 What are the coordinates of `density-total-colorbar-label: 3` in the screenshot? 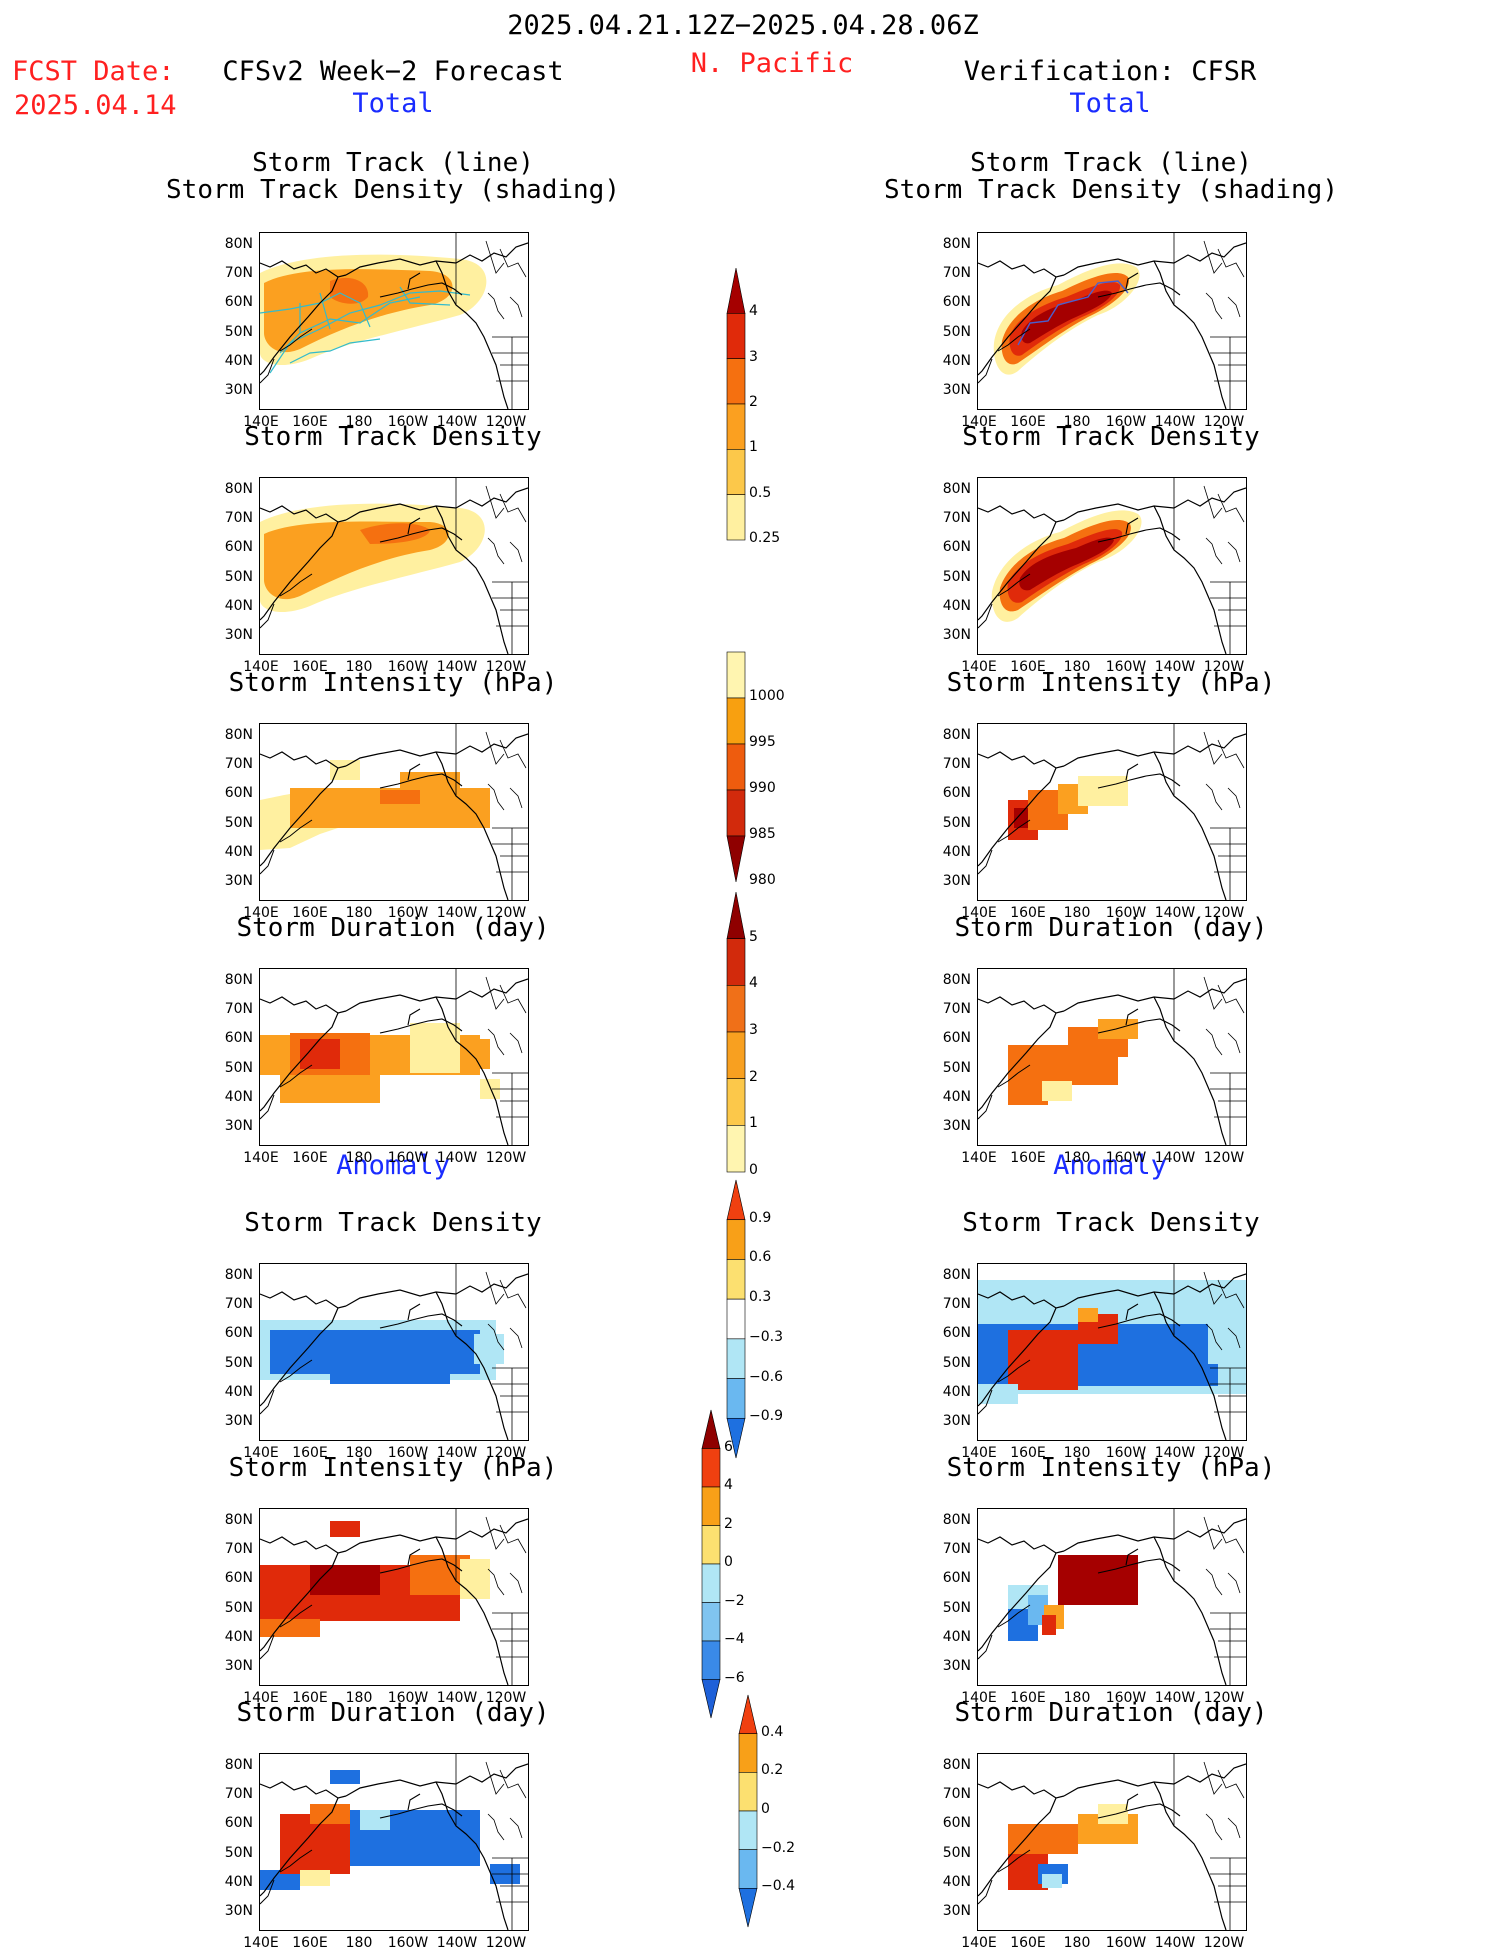 It's located at (753, 356).